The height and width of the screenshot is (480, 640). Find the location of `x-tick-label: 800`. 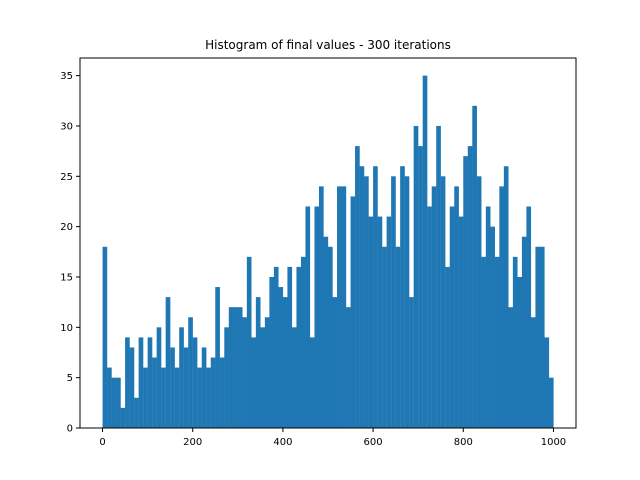

x-tick-label: 800 is located at coordinates (463, 442).